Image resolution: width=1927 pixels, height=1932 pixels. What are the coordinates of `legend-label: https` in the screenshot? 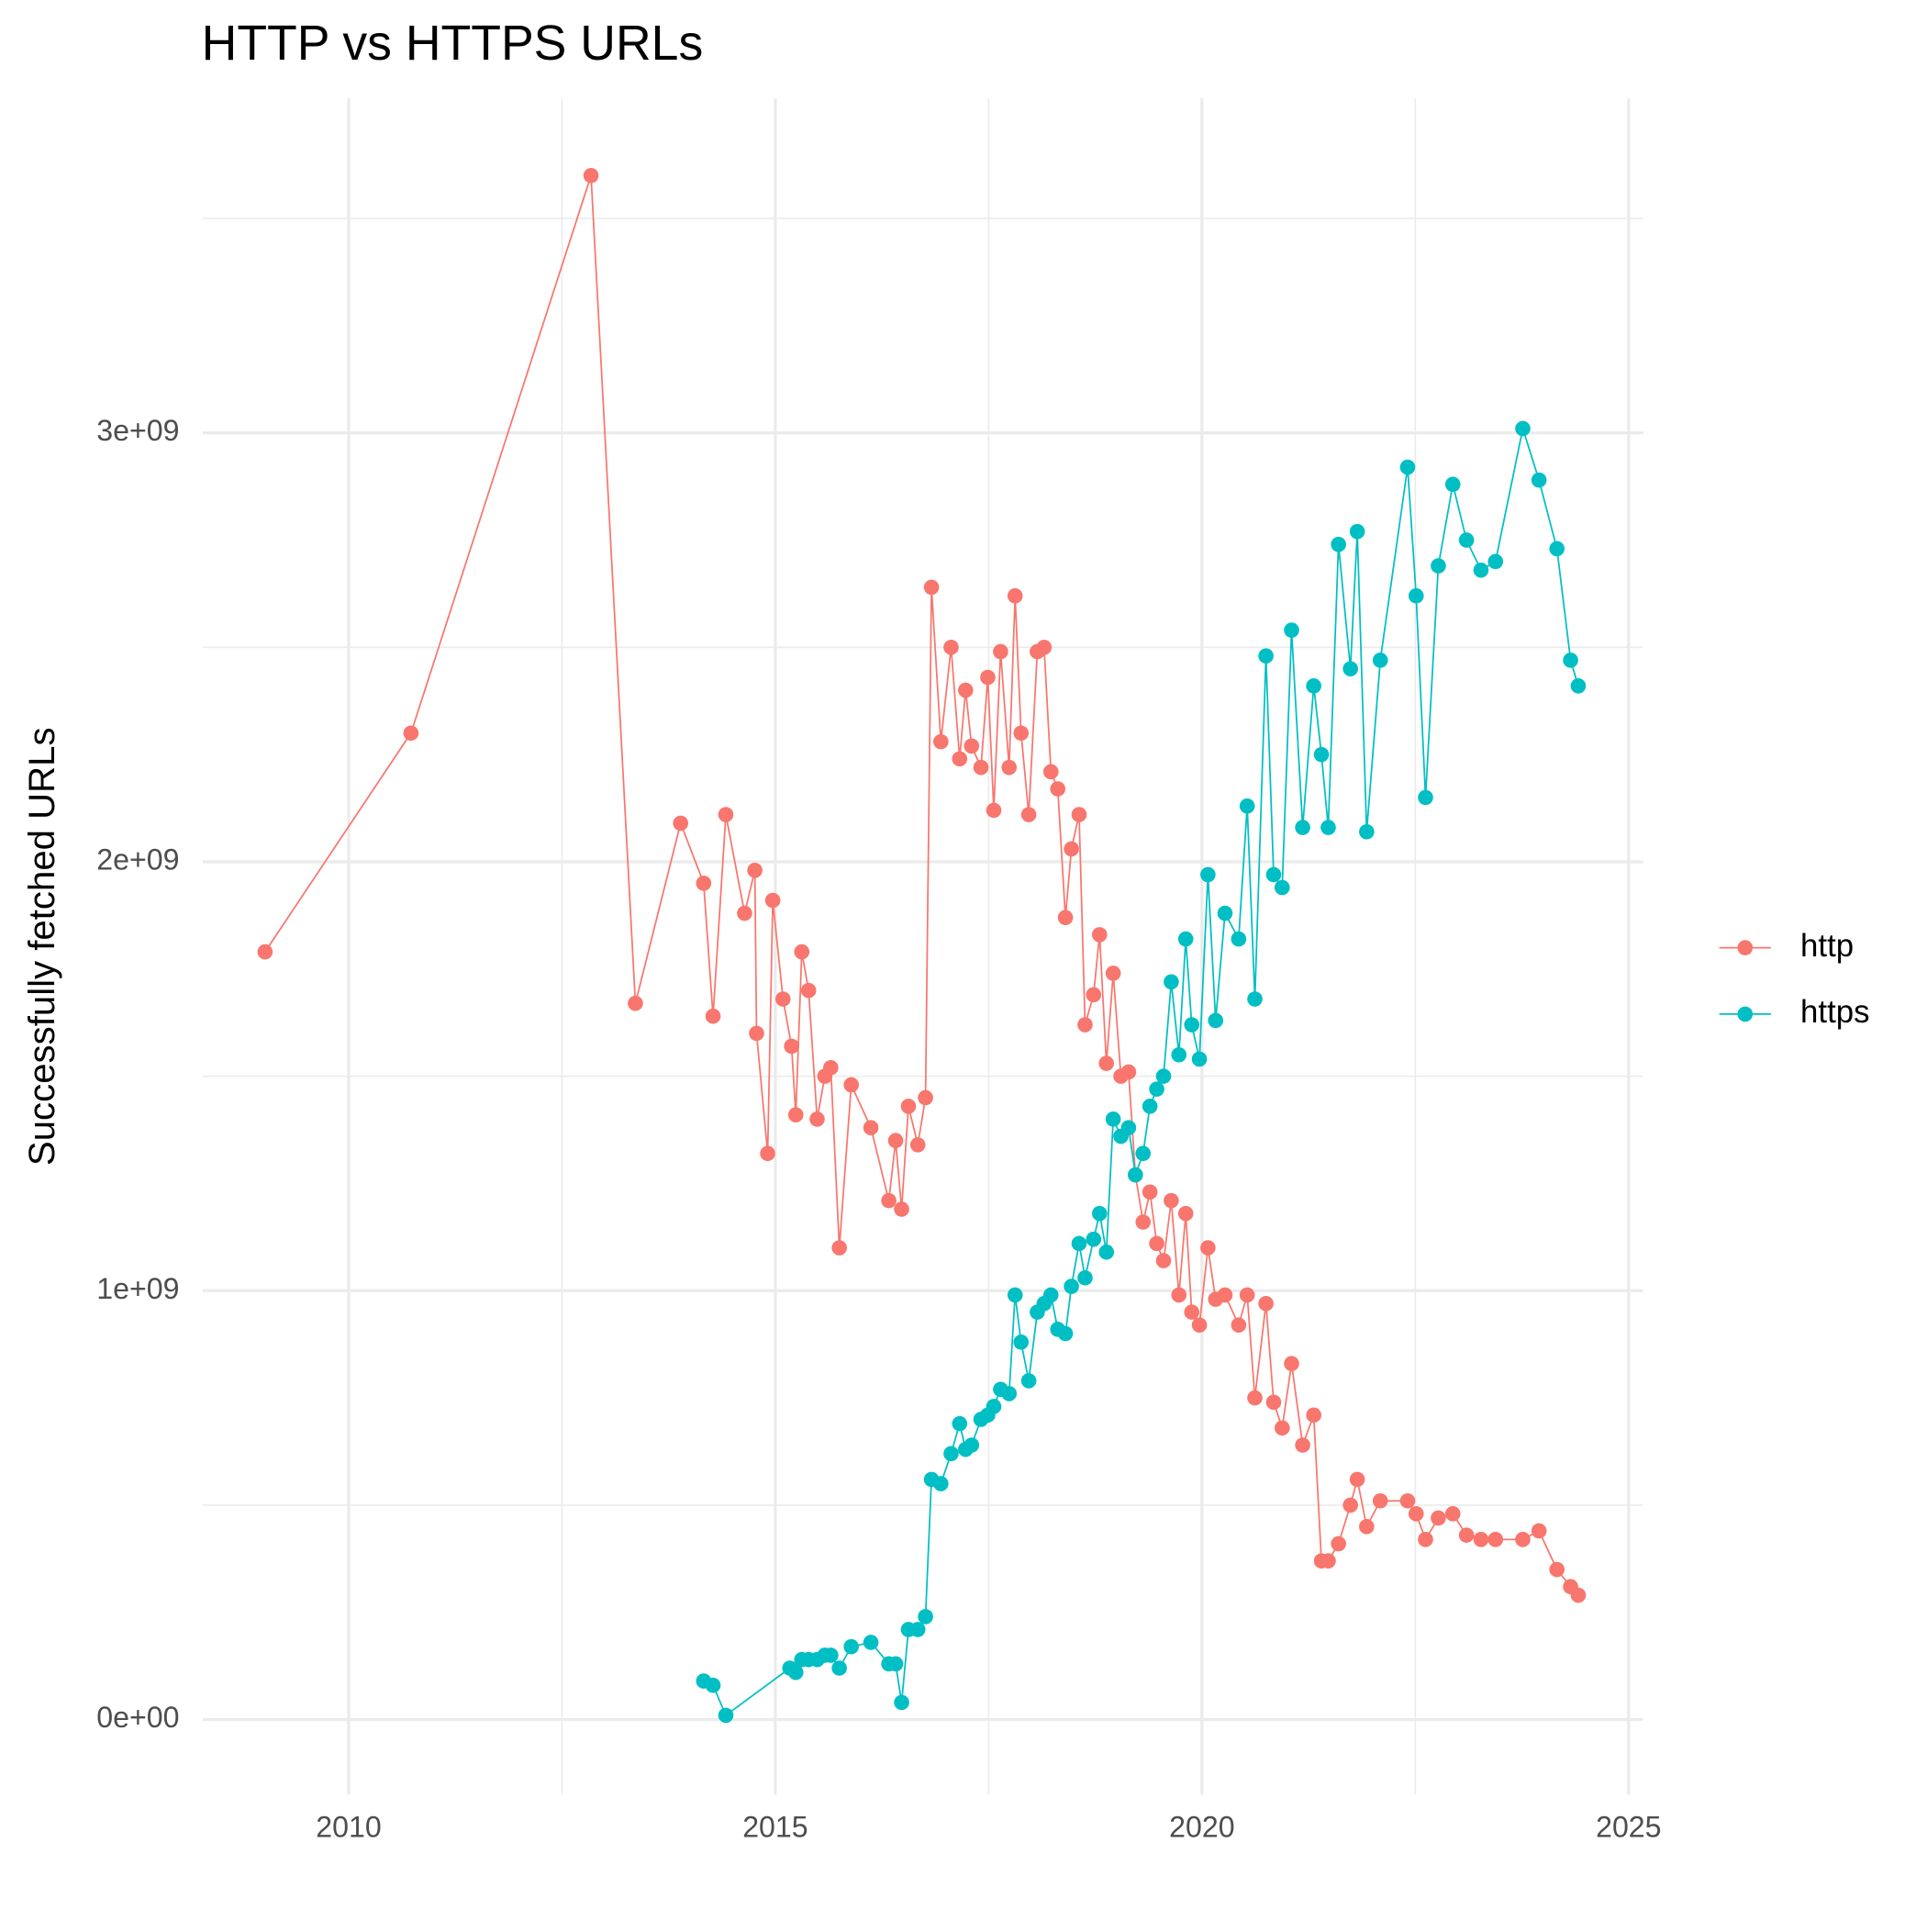 It's located at (1834, 1012).